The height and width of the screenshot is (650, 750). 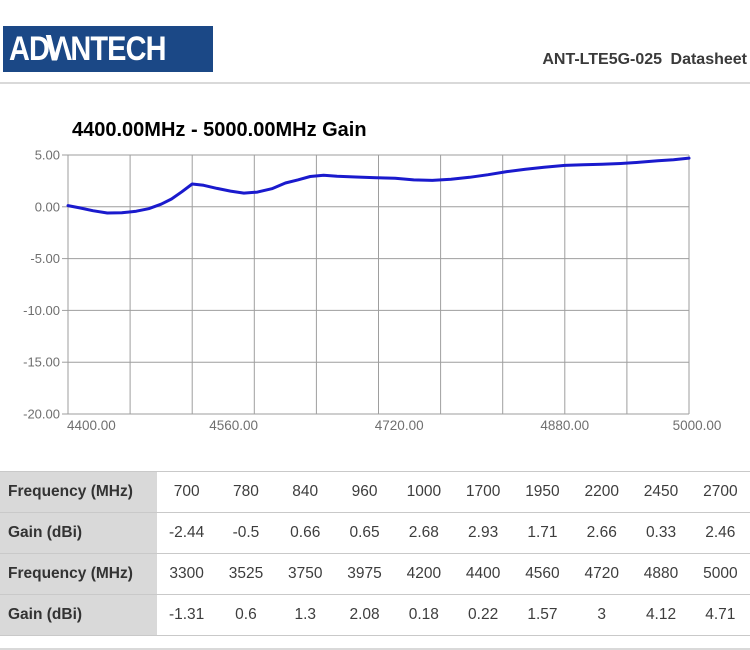 What do you see at coordinates (364, 532) in the screenshot?
I see `table-cell: 0.65` at bounding box center [364, 532].